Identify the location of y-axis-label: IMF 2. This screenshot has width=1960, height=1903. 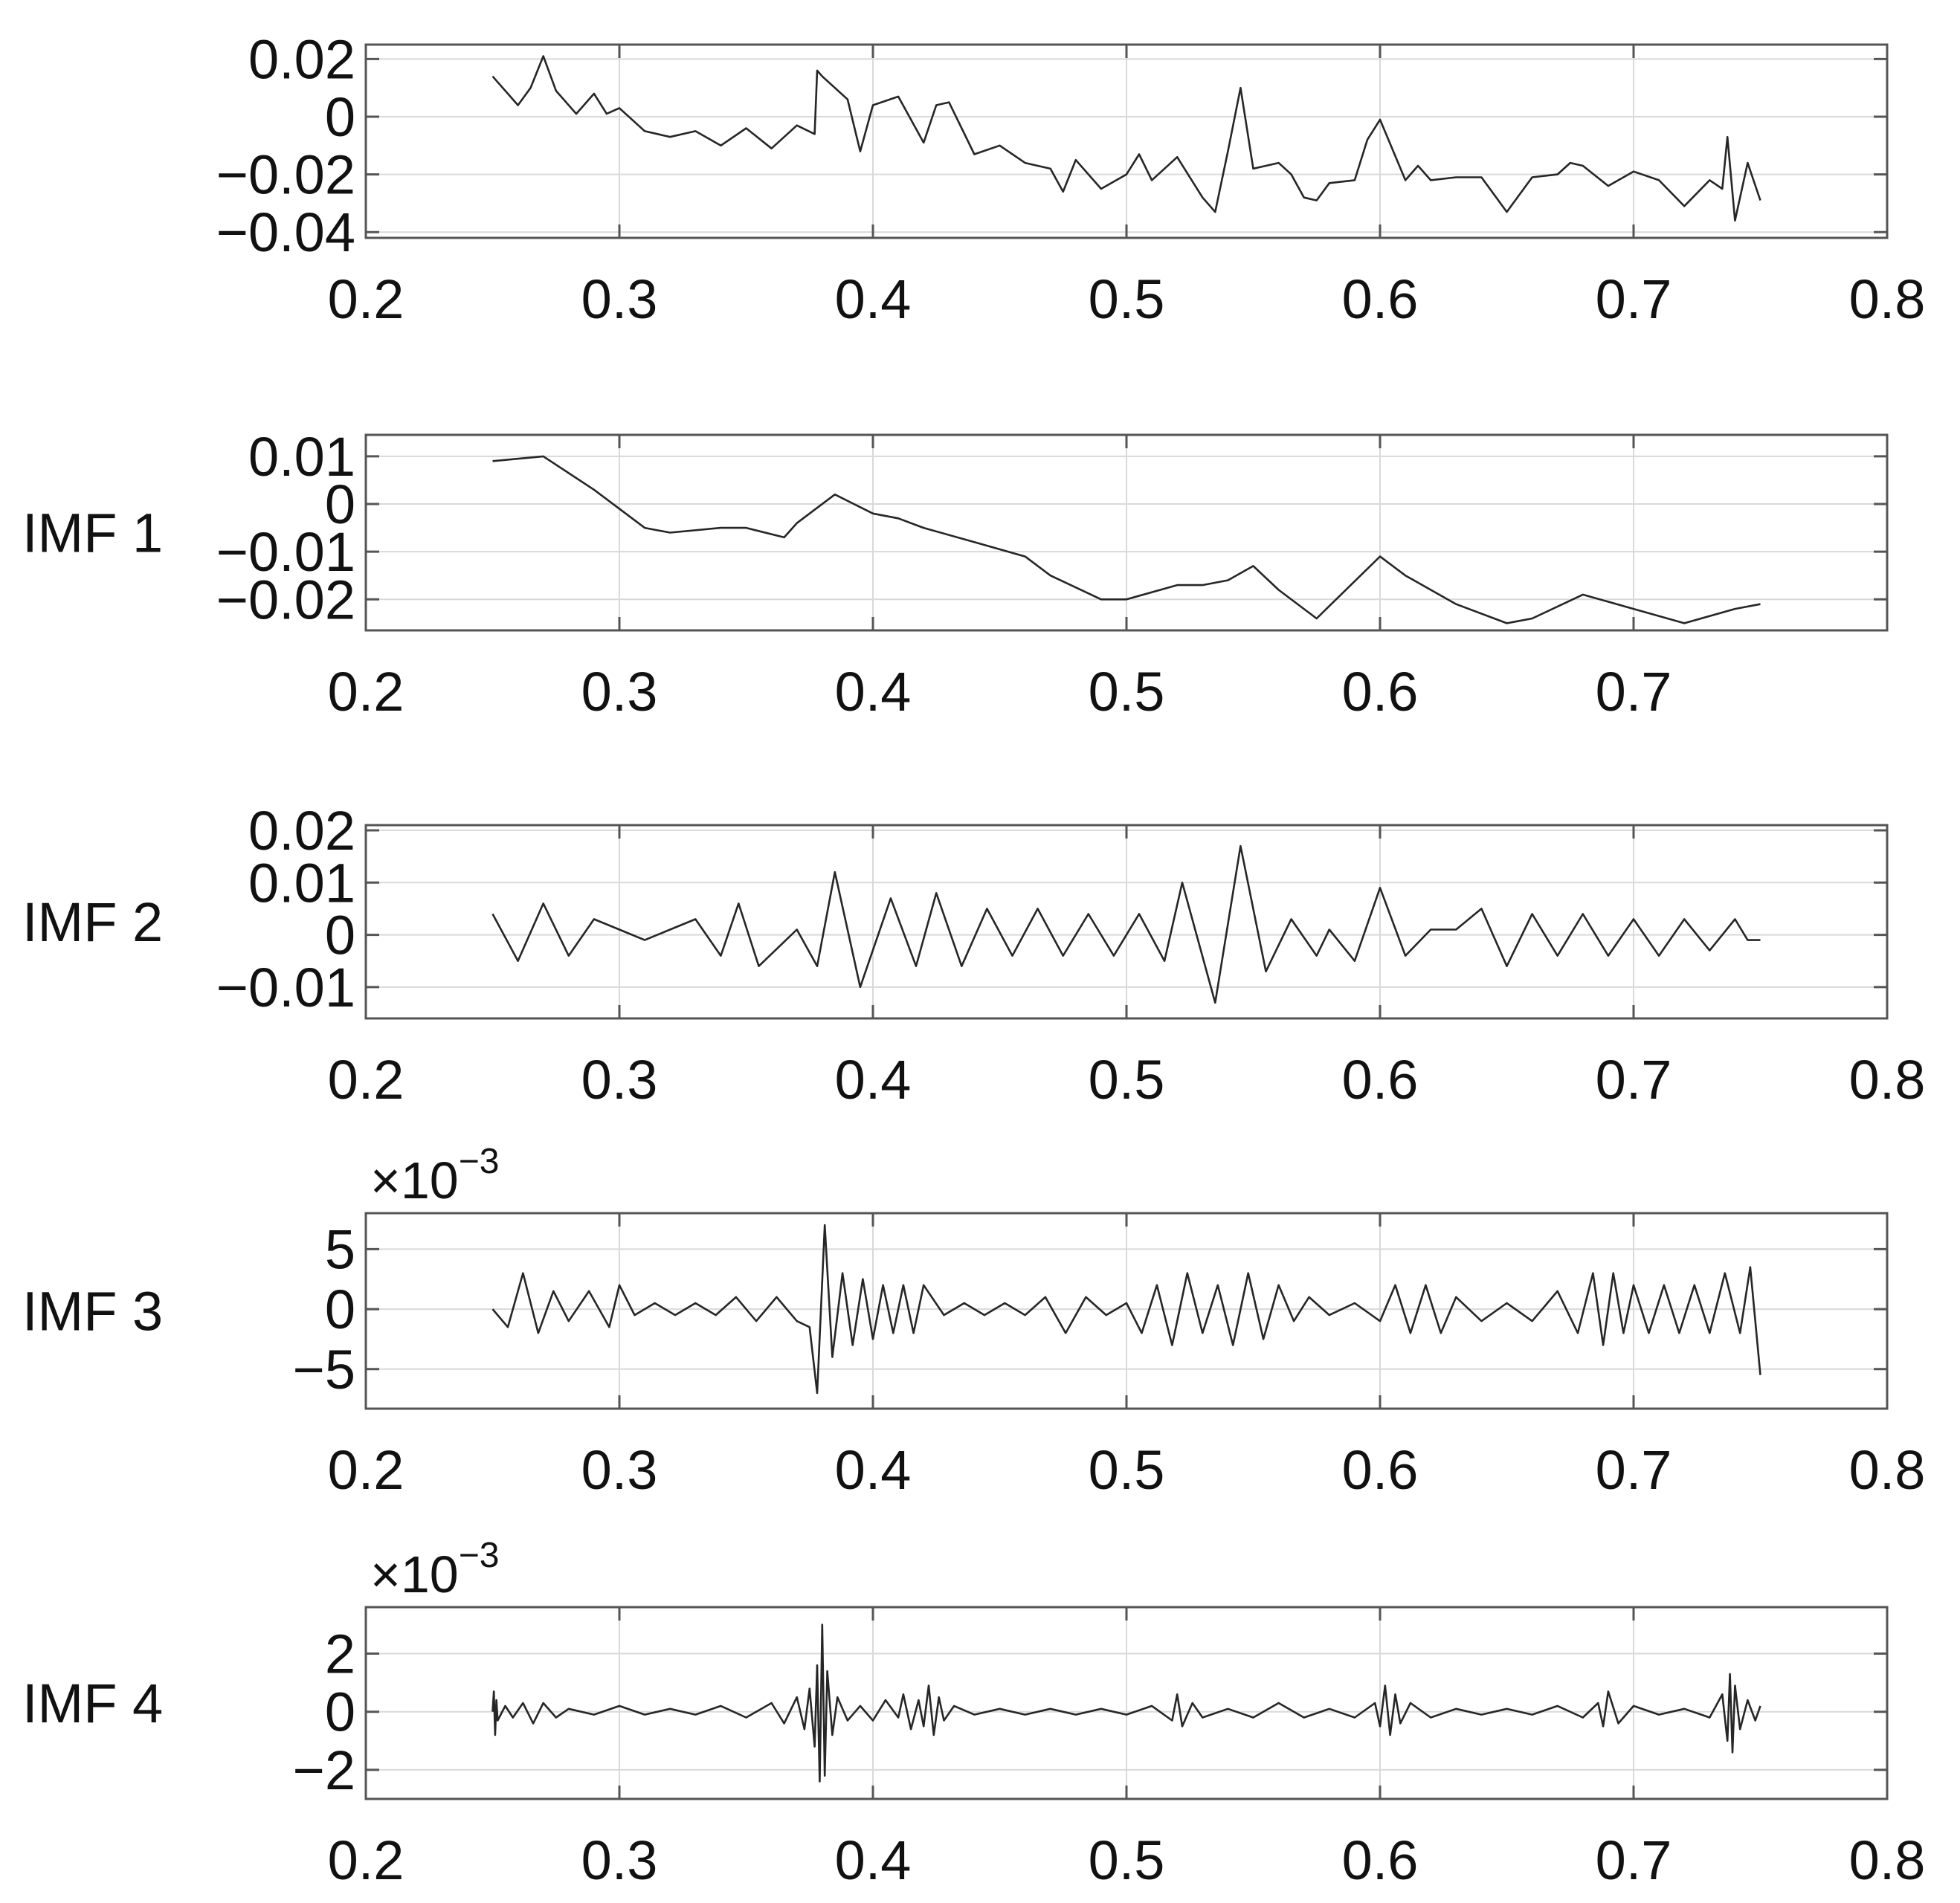
(92, 922).